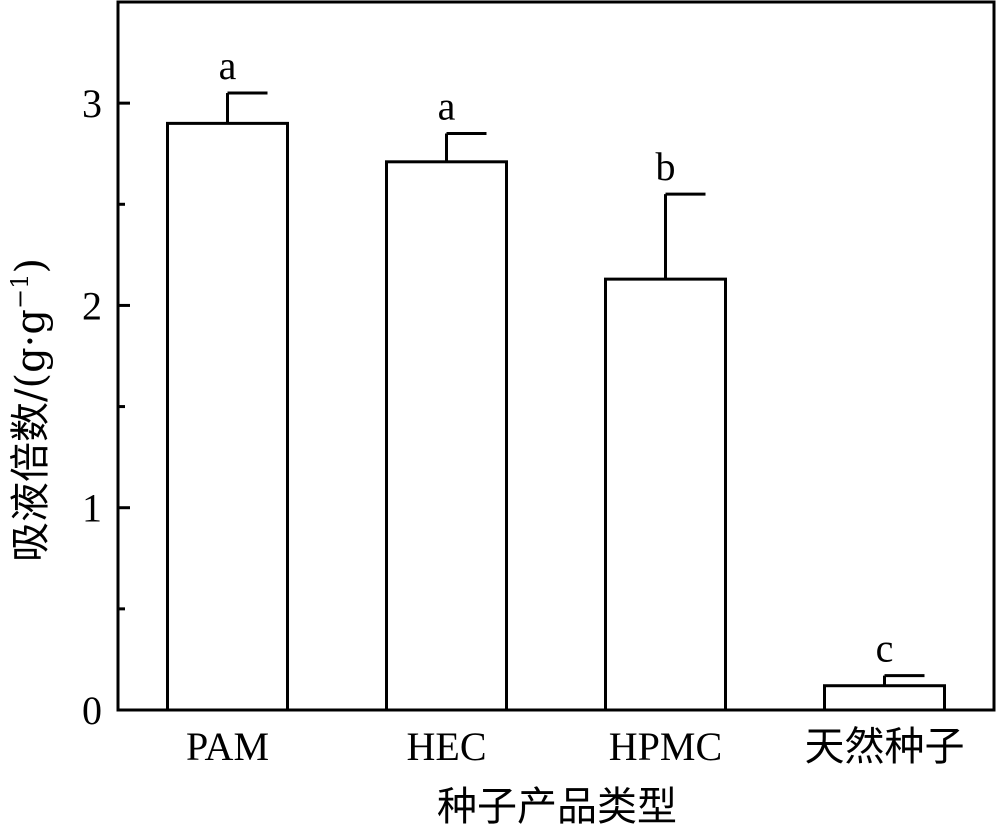 Image resolution: width=1000 pixels, height=832 pixels. What do you see at coordinates (20, 291) in the screenshot?
I see `y-axis-title-superscript: −1` at bounding box center [20, 291].